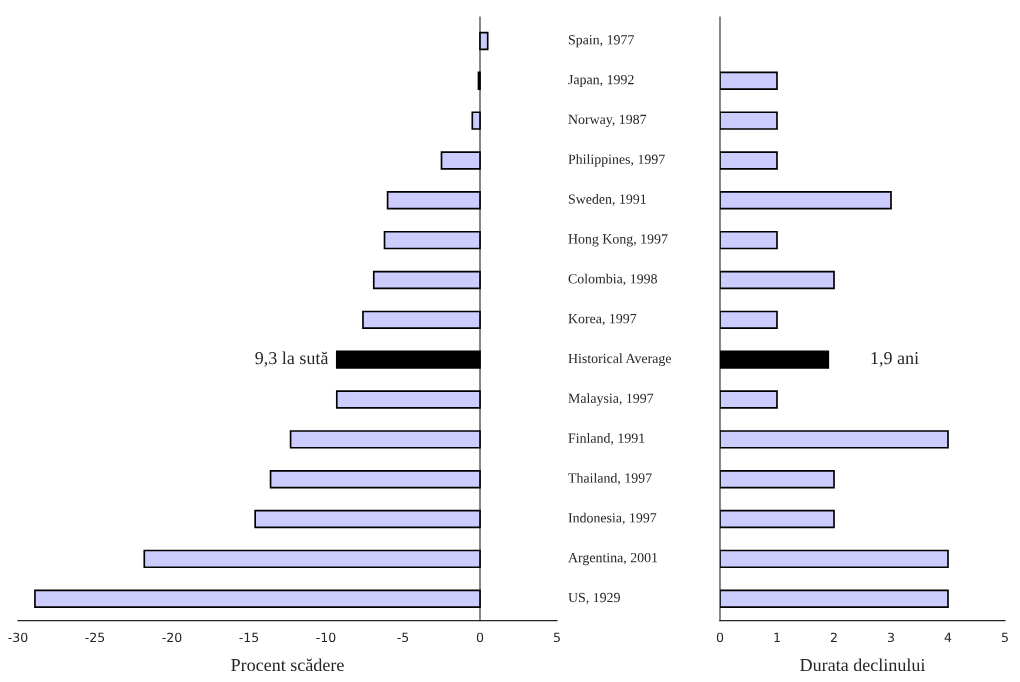 This screenshot has height=682, width=1020. What do you see at coordinates (607, 120) in the screenshot?
I see `y-tick-label: Norway, 1987` at bounding box center [607, 120].